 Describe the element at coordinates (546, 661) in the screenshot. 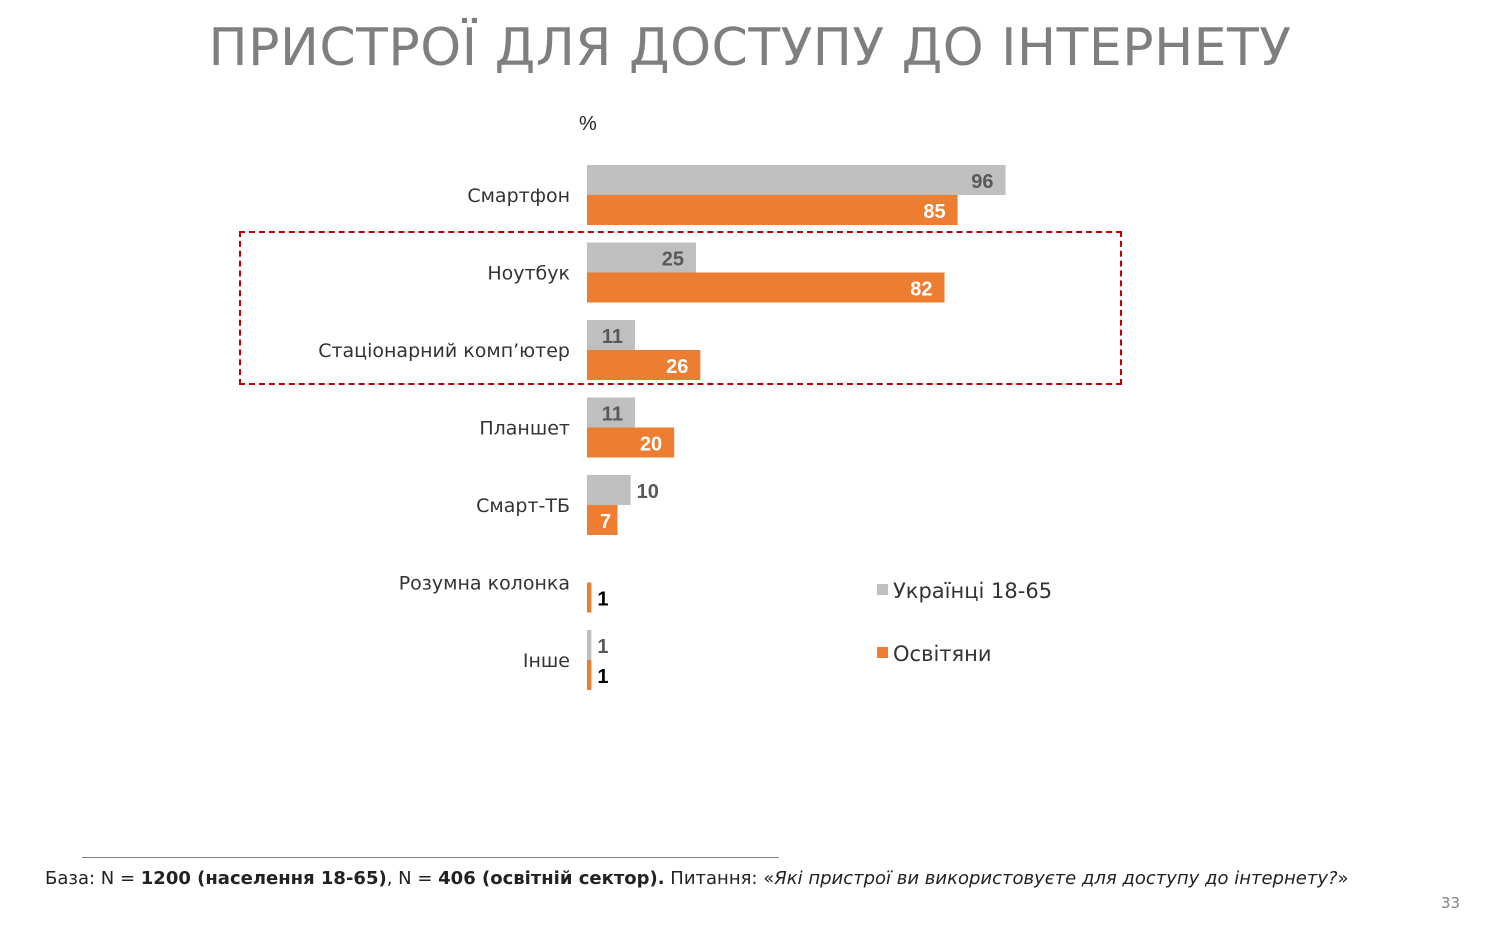

I see `category-label: Інше` at that location.